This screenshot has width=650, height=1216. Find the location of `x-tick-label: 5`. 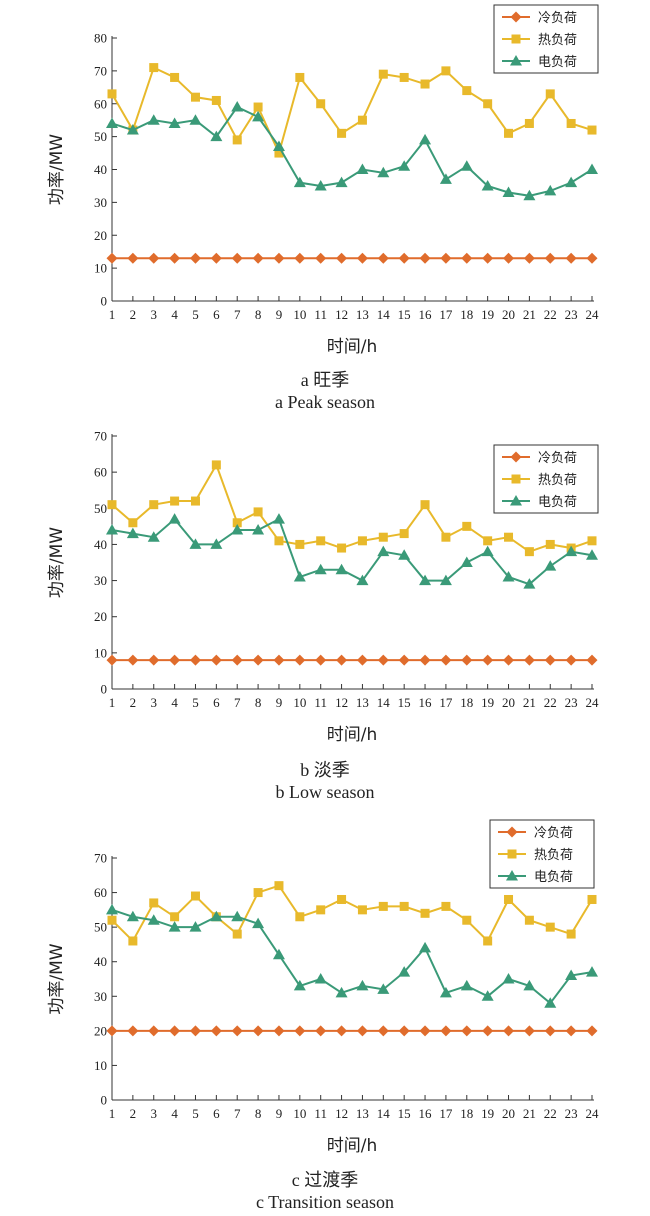

x-tick-label: 5 is located at coordinates (195, 1113).